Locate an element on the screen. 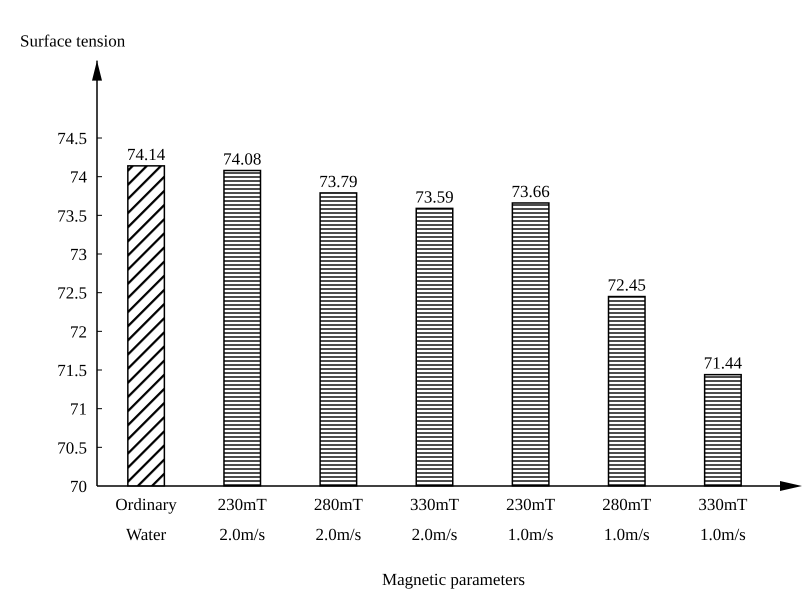 The height and width of the screenshot is (596, 810). y-tick-label: 71.5 is located at coordinates (72, 370).